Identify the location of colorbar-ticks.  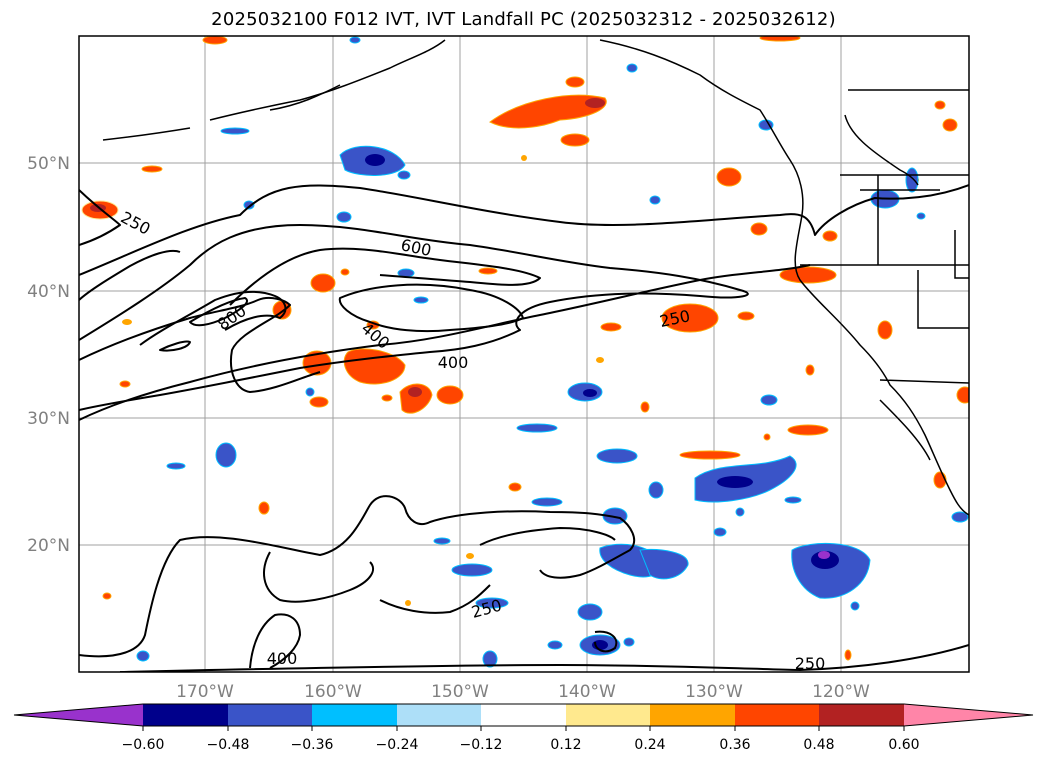
(523, 728).